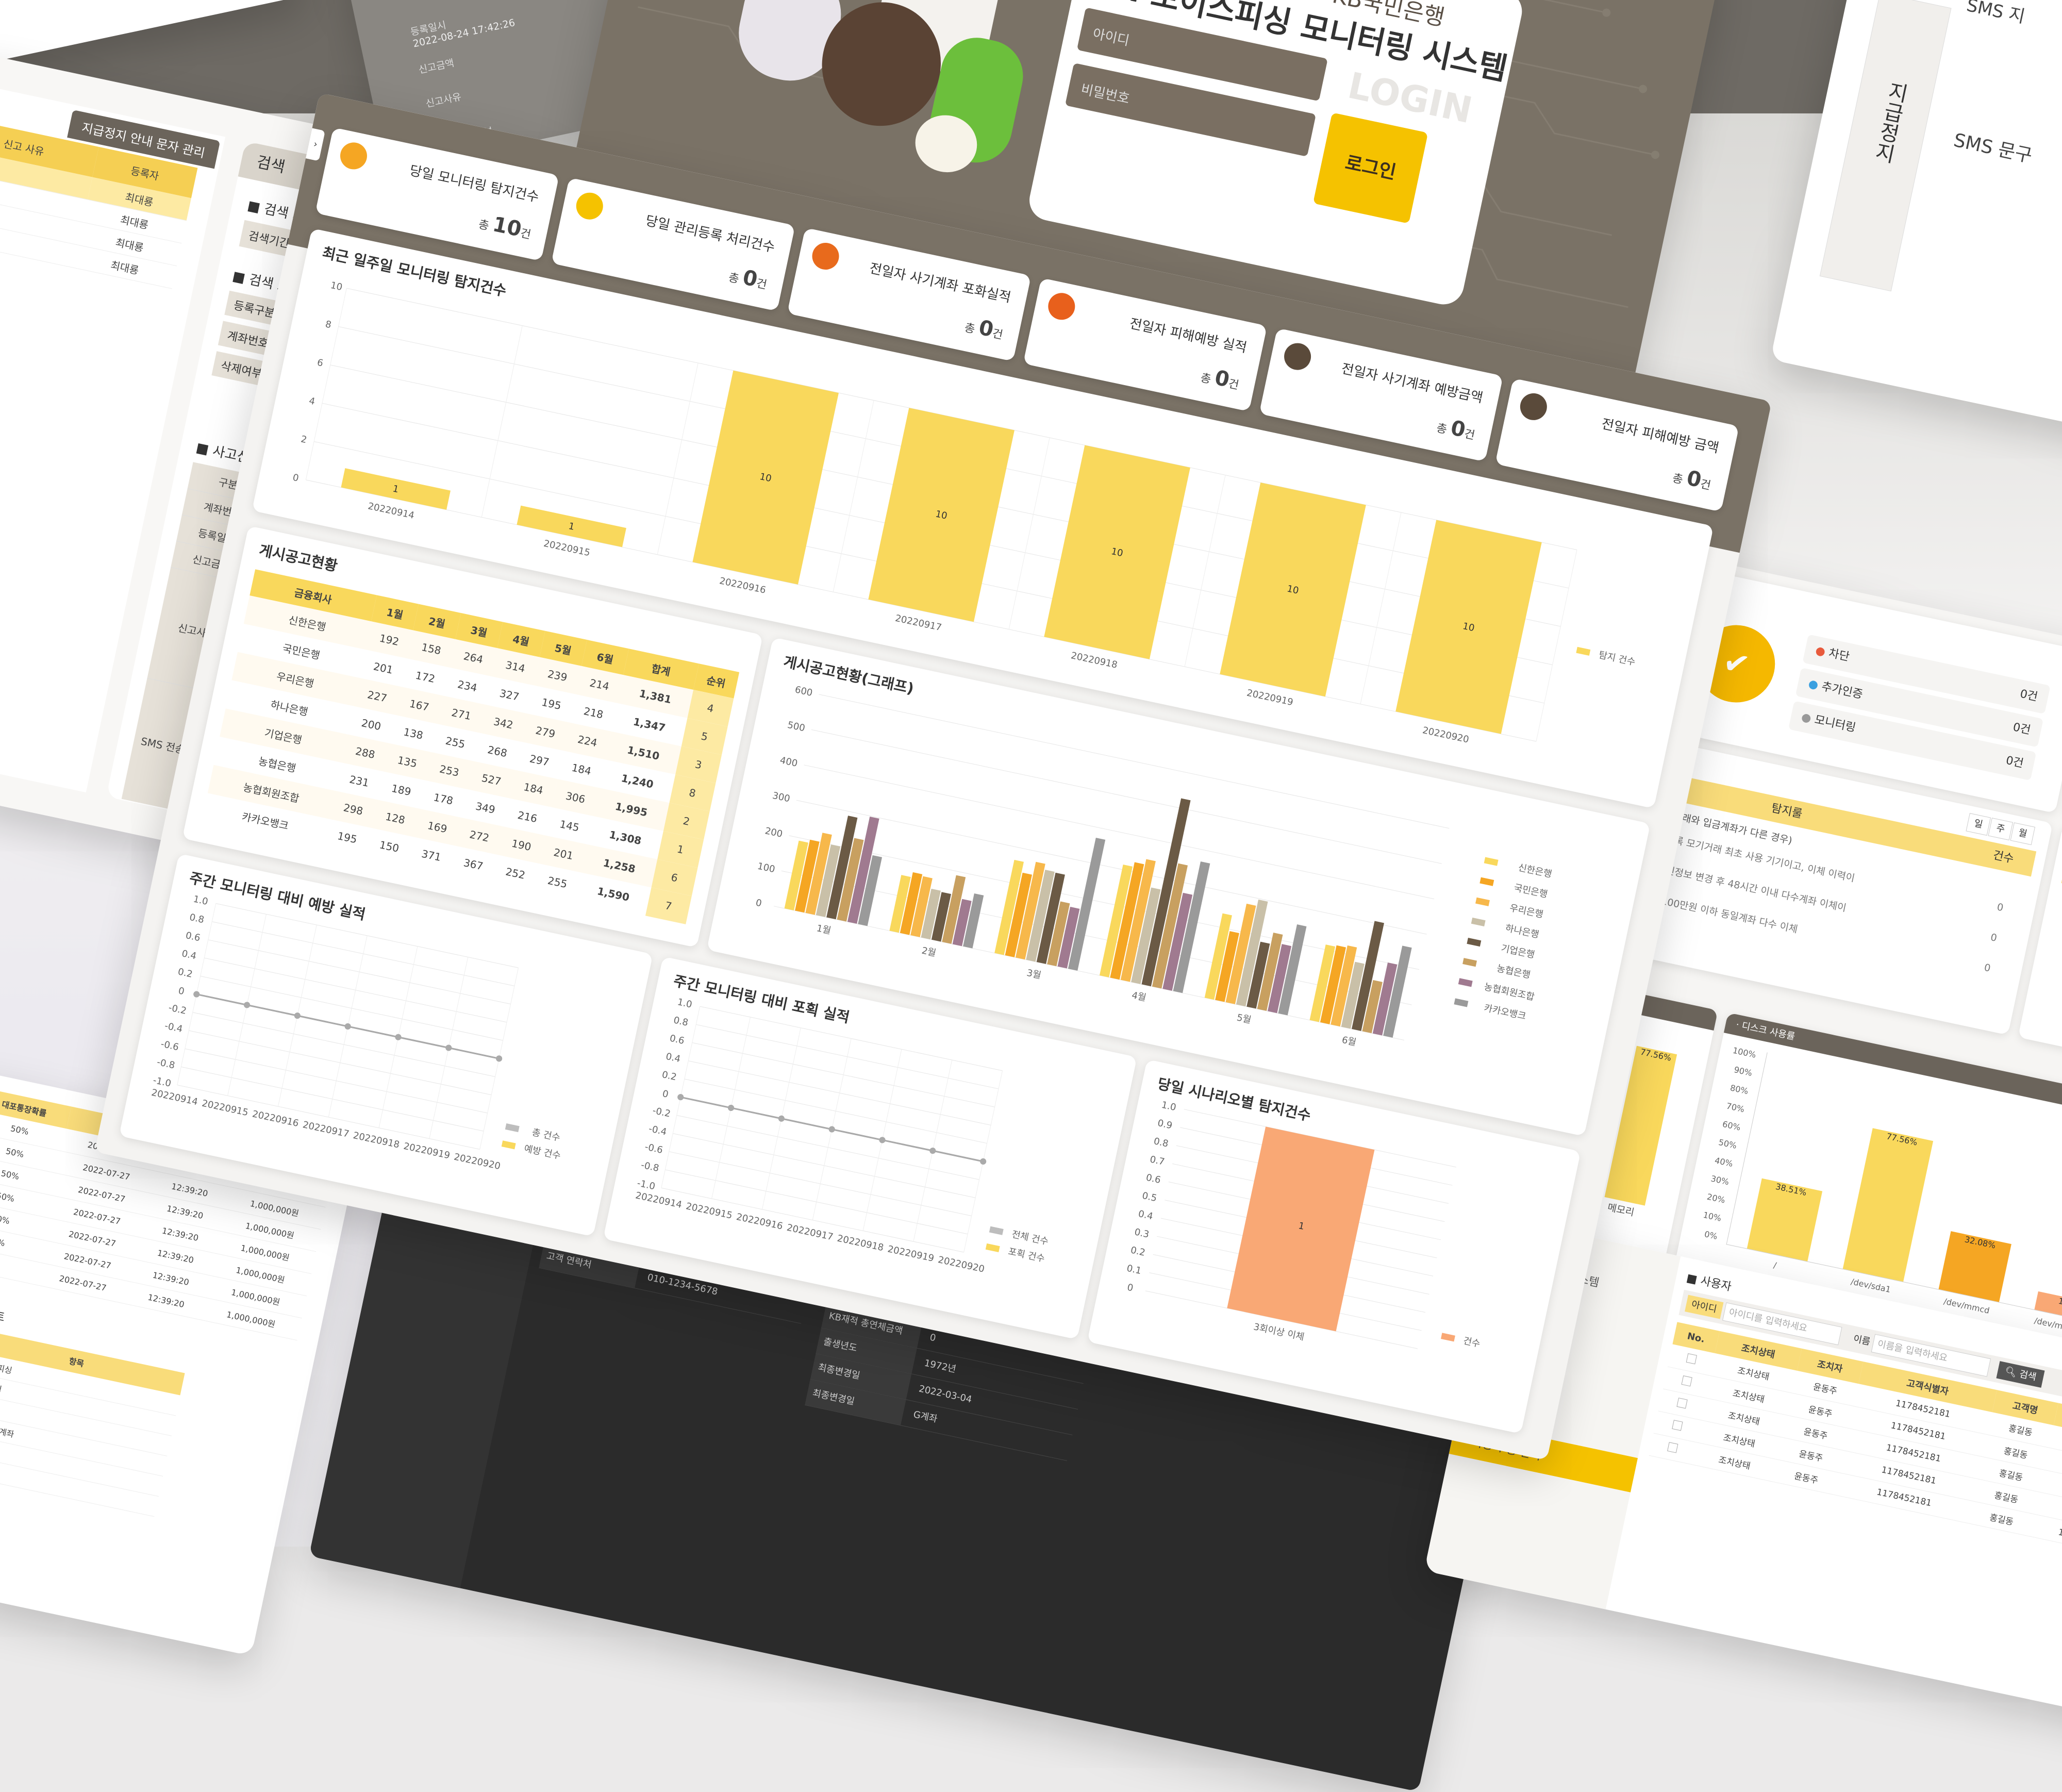 Image resolution: width=2062 pixels, height=1792 pixels. What do you see at coordinates (1526, 911) in the screenshot?
I see `legend-label: 우리은행` at bounding box center [1526, 911].